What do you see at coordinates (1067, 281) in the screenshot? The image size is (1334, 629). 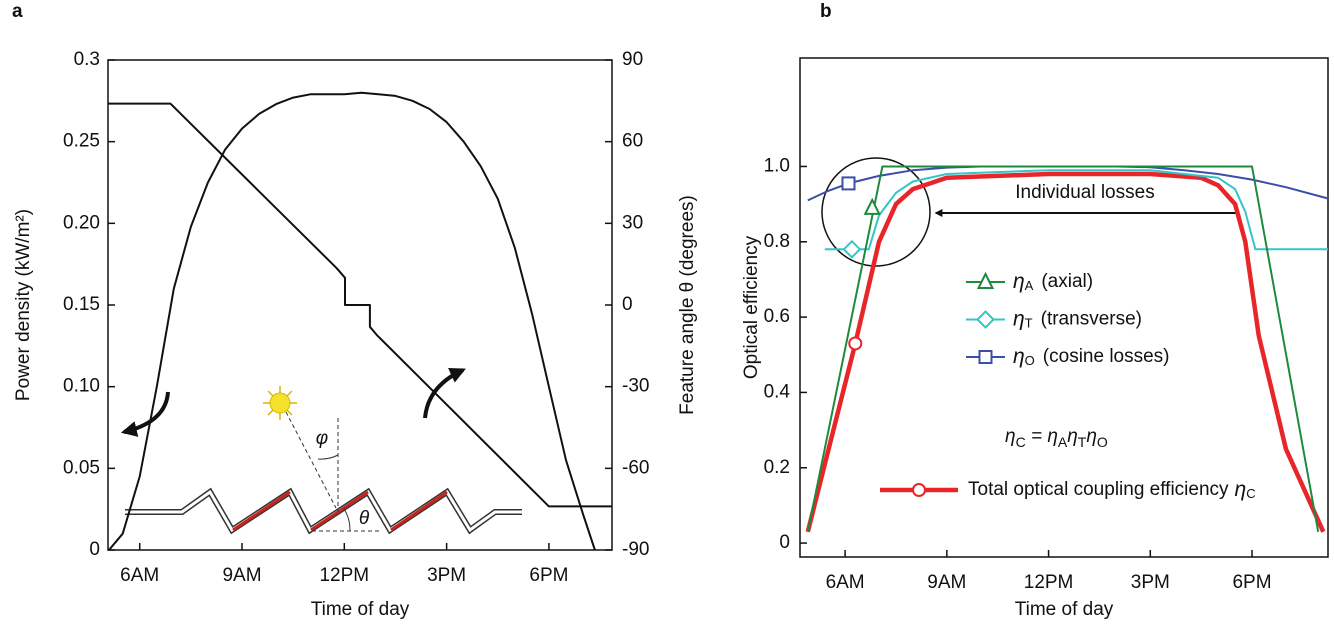 I see `legend-name: (axial)` at bounding box center [1067, 281].